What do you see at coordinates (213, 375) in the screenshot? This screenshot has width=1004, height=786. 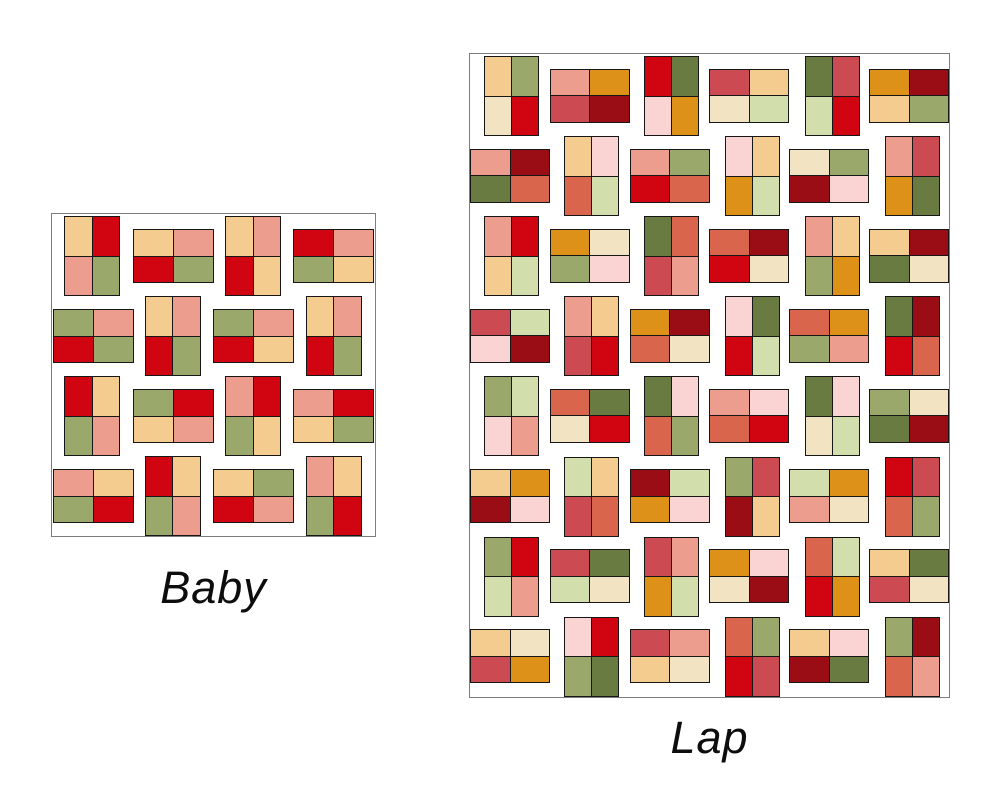 I see `baby-quilt-diagram` at bounding box center [213, 375].